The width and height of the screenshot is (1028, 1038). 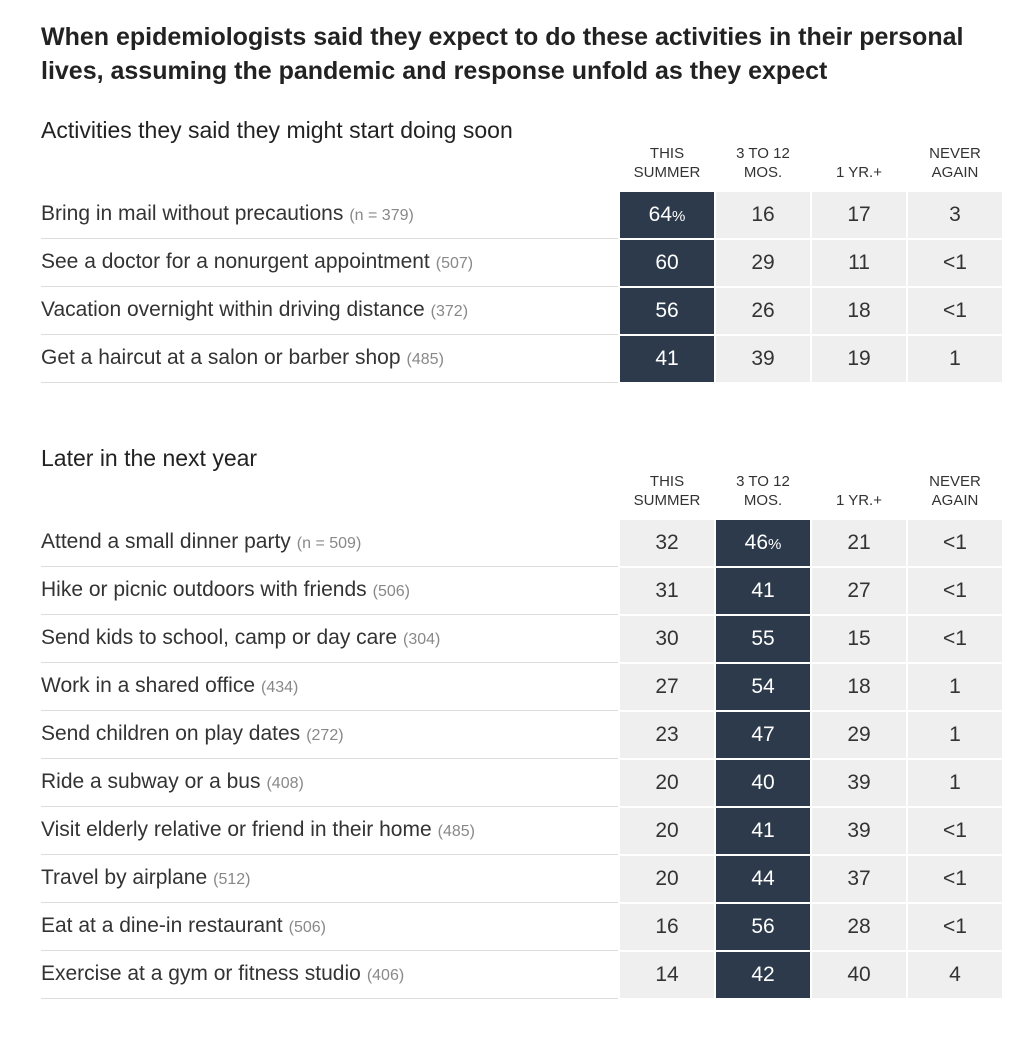 What do you see at coordinates (162, 925) in the screenshot?
I see `activity-label: Eat at a dine-in restaurant` at bounding box center [162, 925].